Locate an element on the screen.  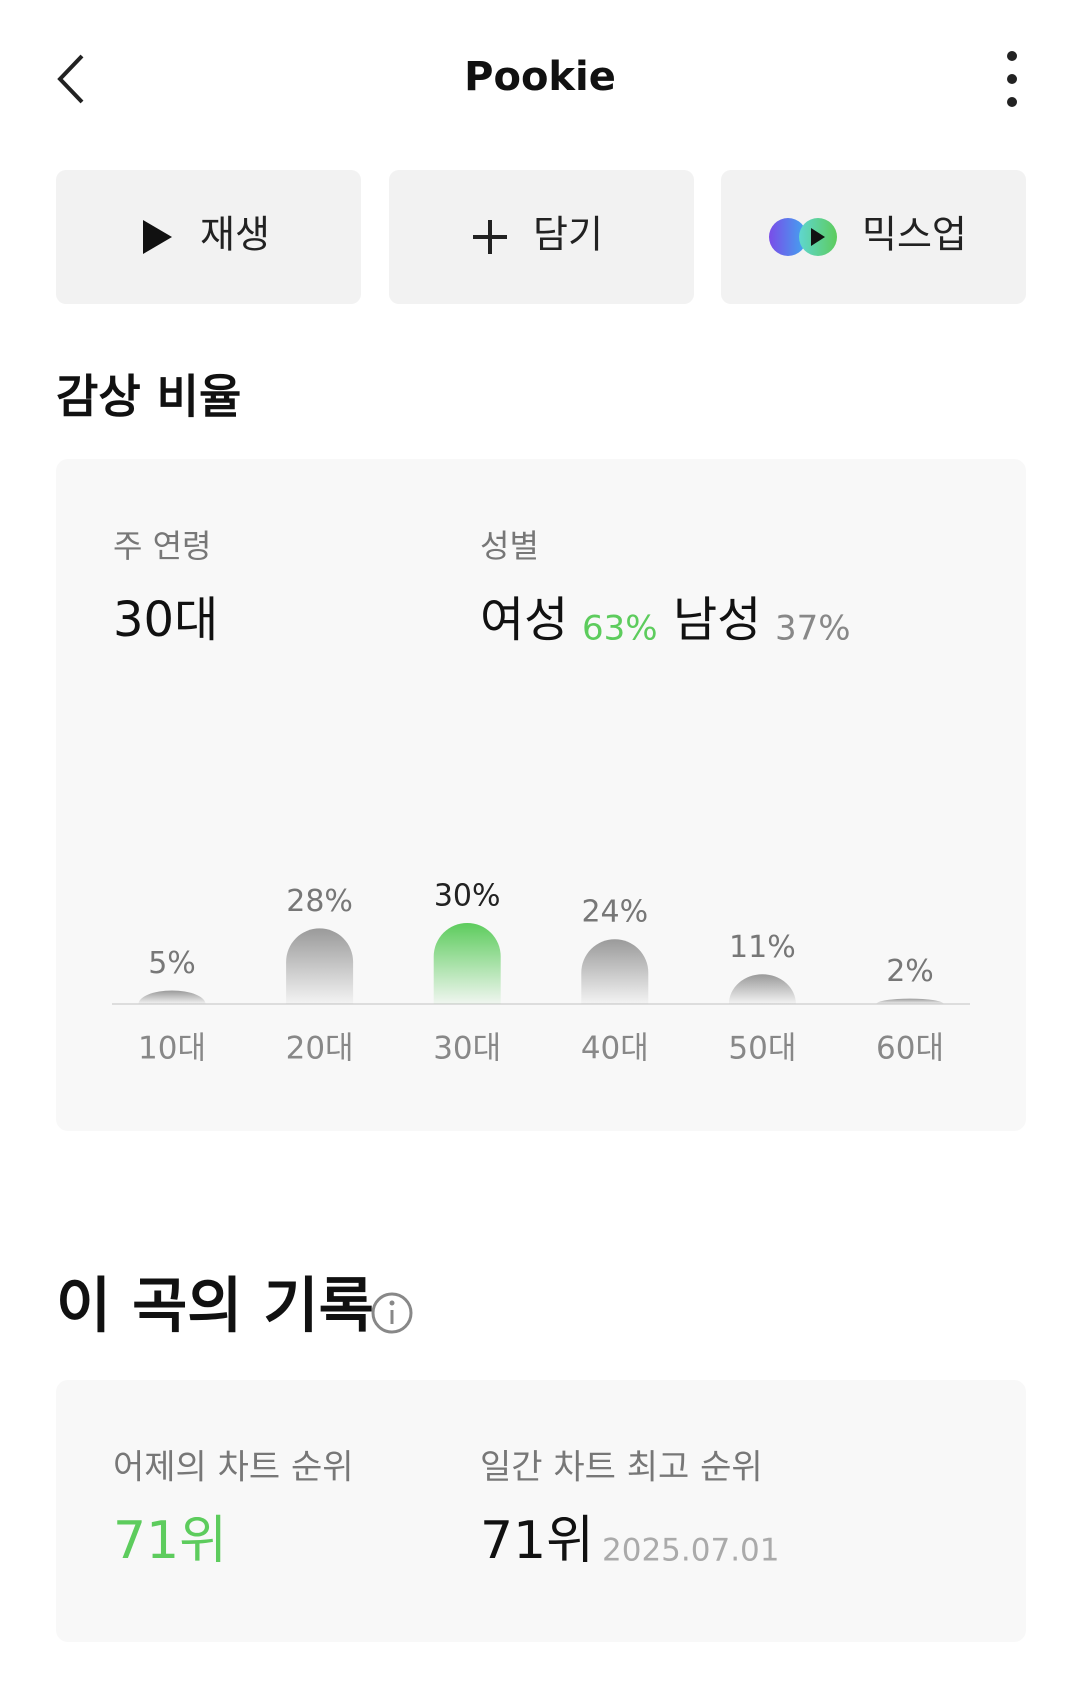
section-title: 감상 비율 is located at coordinates (148, 397).